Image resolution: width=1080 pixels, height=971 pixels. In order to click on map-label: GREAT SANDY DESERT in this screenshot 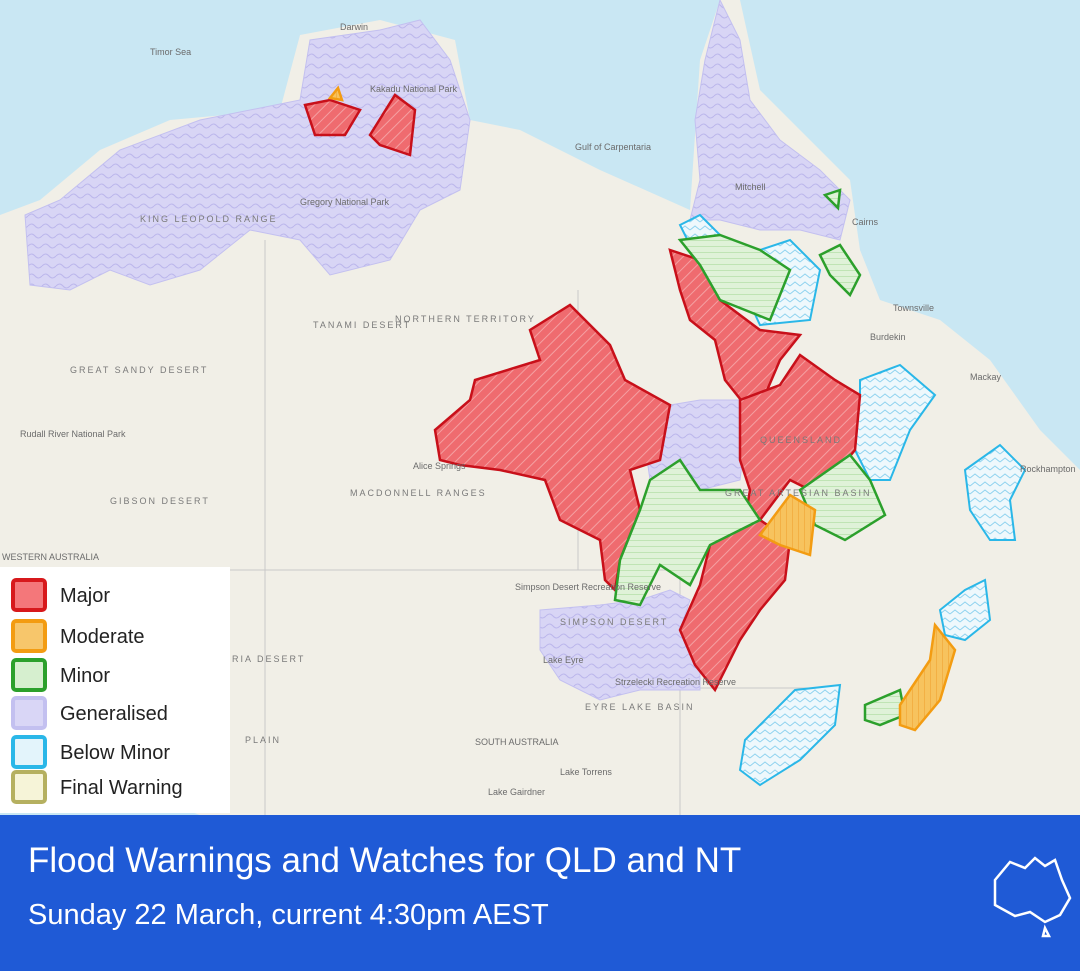, I will do `click(139, 370)`.